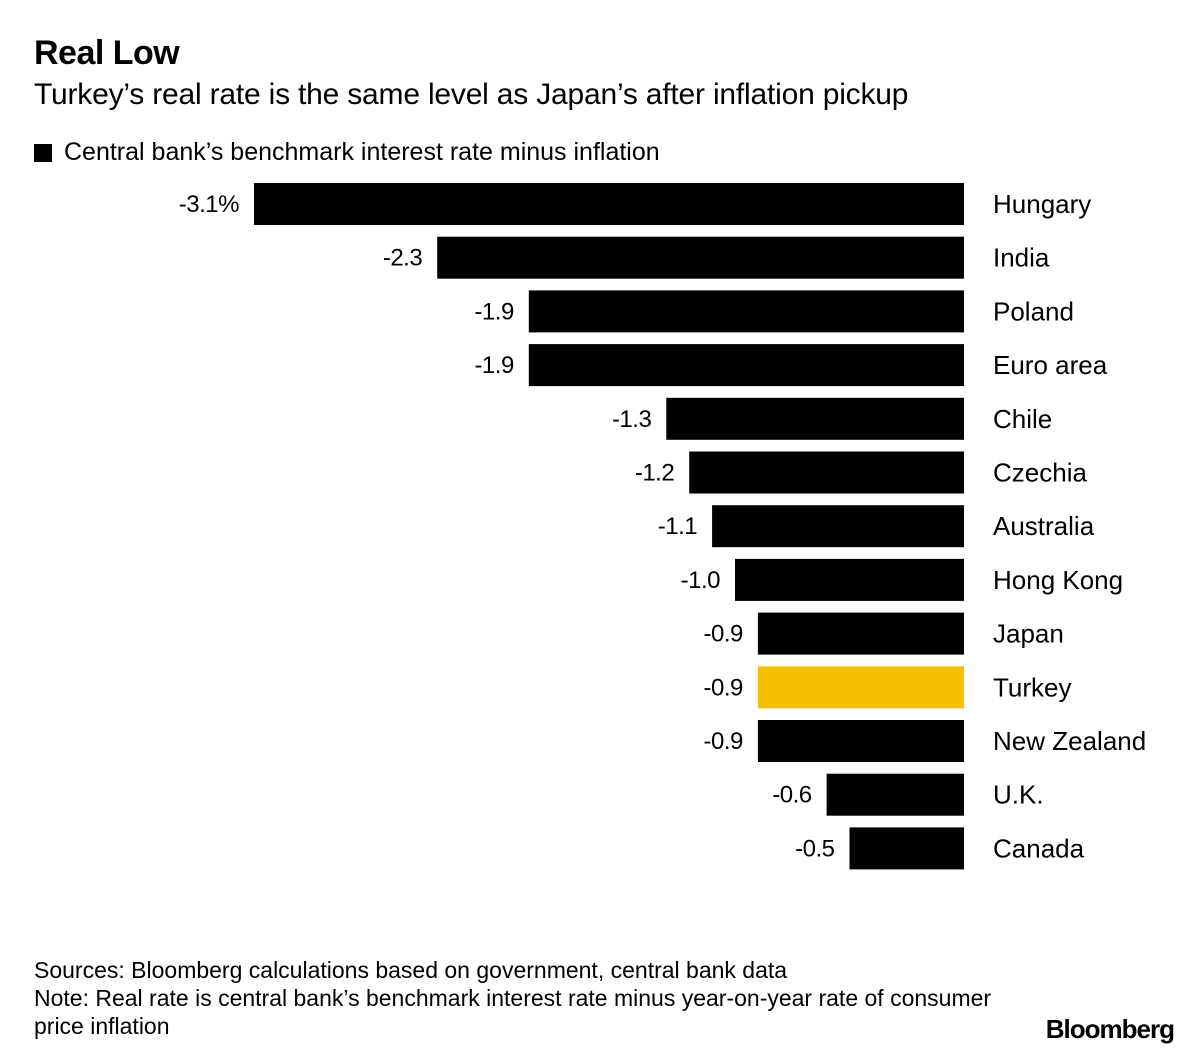 The height and width of the screenshot is (1054, 1200). Describe the element at coordinates (632, 419) in the screenshot. I see `value-label: -1.3` at that location.